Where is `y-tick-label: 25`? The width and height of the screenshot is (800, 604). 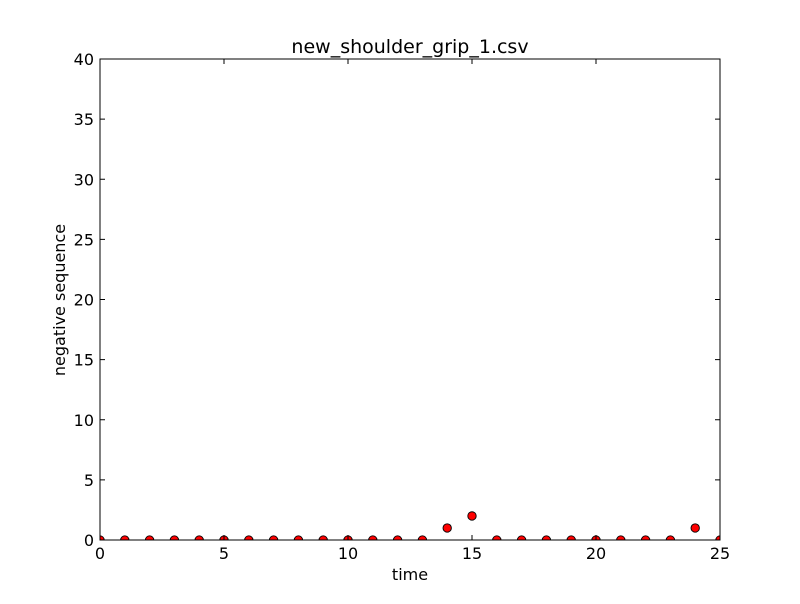
y-tick-label: 25 is located at coordinates (84, 239).